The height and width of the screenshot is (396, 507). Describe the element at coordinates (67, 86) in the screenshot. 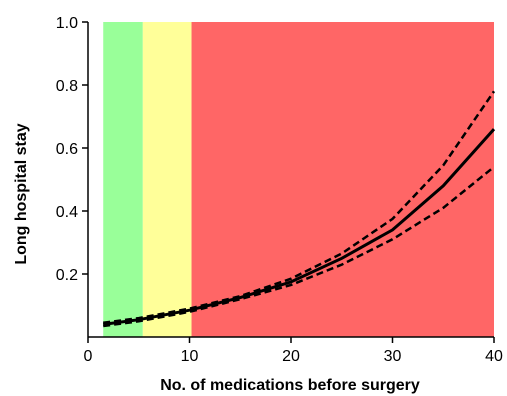

I see `y-tick-label: 0.8` at that location.